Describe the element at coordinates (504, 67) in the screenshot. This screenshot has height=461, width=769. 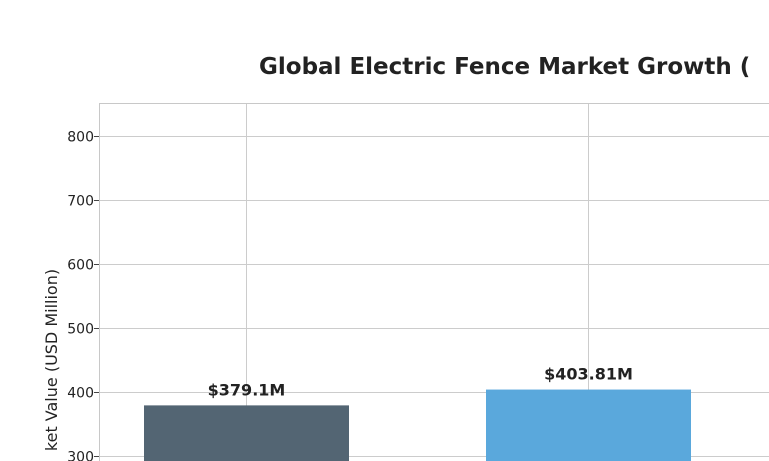
I see `chart-title: Global Electric Fence Market Growth (` at that location.